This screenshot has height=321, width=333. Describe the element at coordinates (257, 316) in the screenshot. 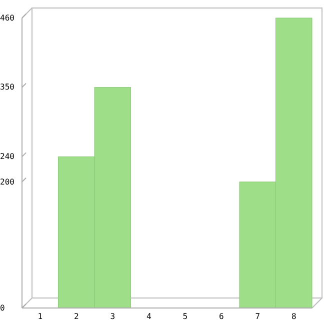

I see `x-tick-label: 7` at that location.